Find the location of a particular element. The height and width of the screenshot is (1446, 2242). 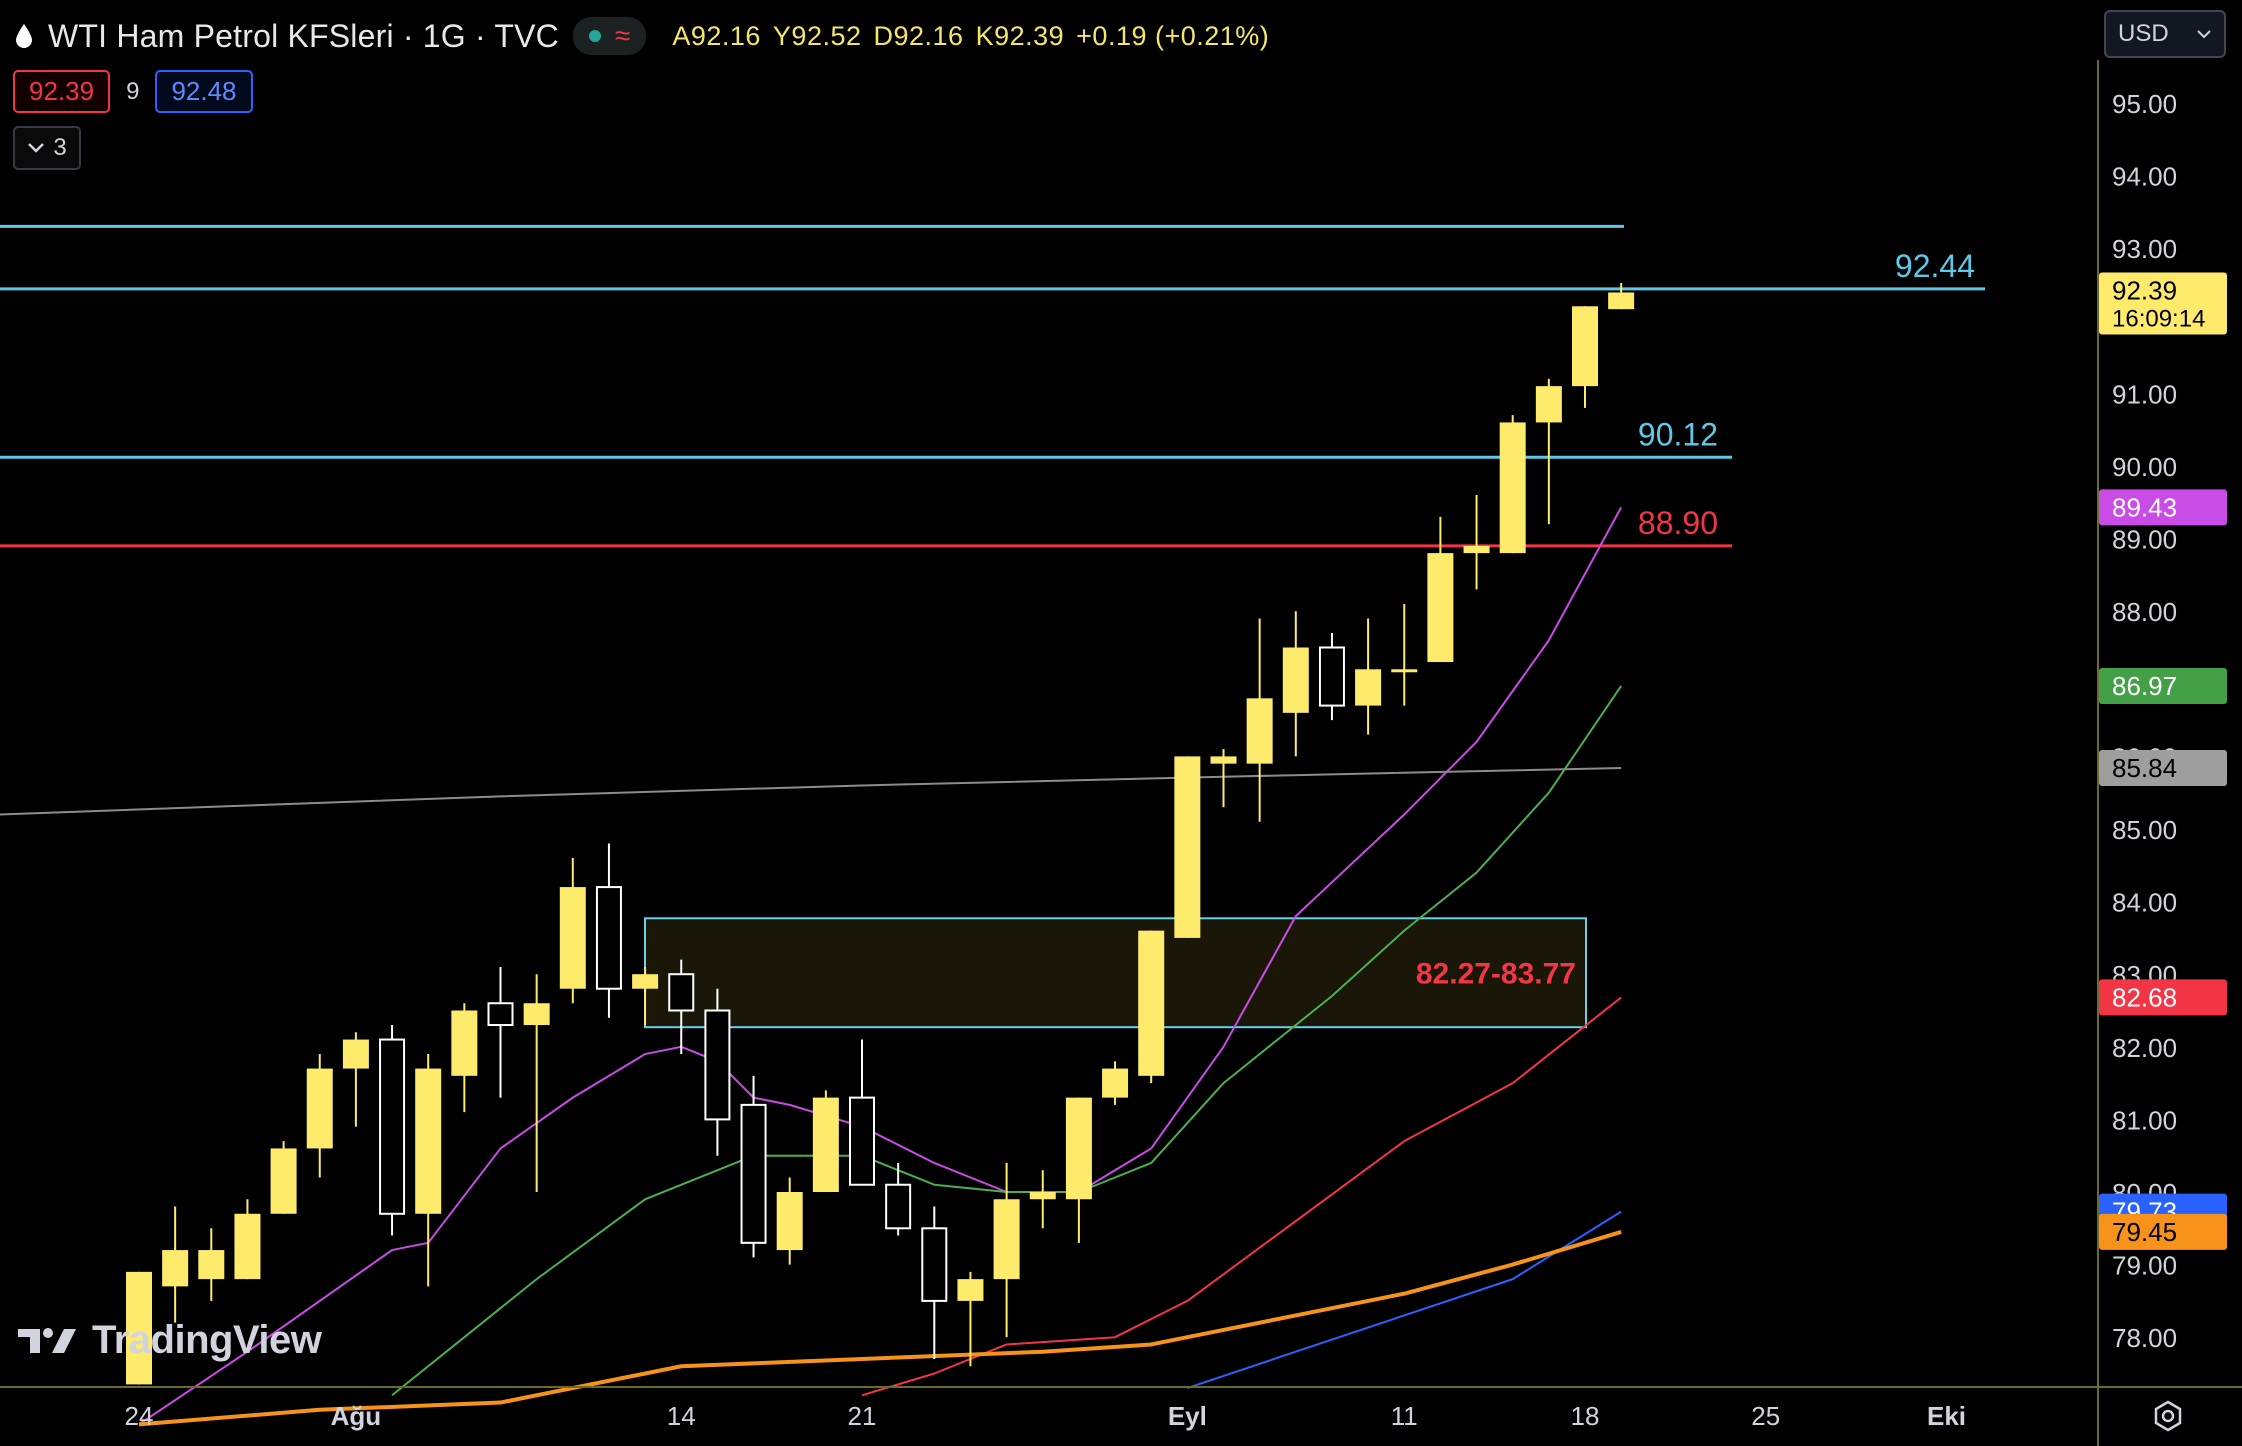

indicators-toggle-button: 3 is located at coordinates (47, 148).